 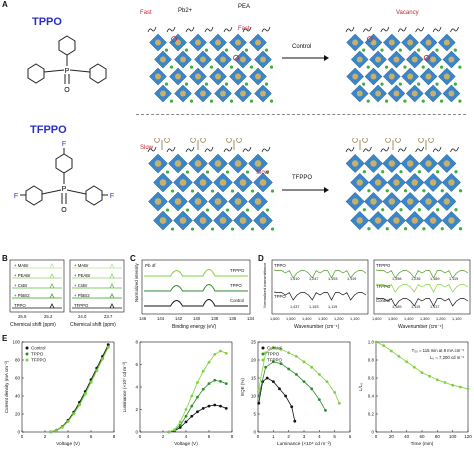 What do you see at coordinates (185, 11) in the screenshot?
I see `pb-ion-label: Pb2+` at bounding box center [185, 11].